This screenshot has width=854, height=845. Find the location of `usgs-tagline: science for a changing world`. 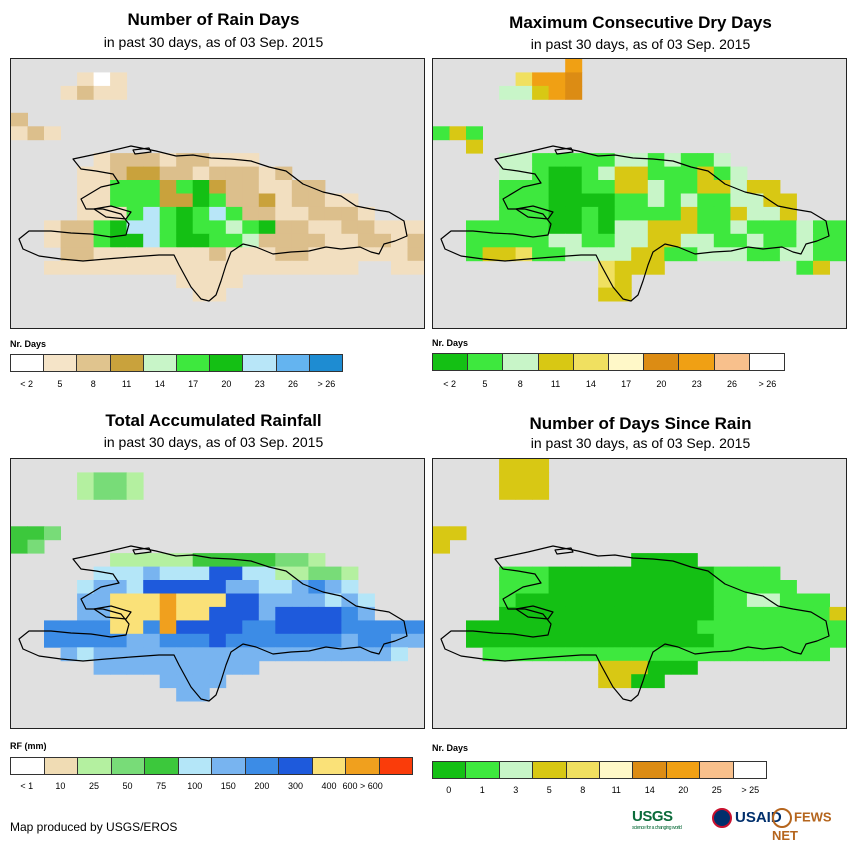

usgs-tagline: science for a changing world is located at coordinates (657, 828).